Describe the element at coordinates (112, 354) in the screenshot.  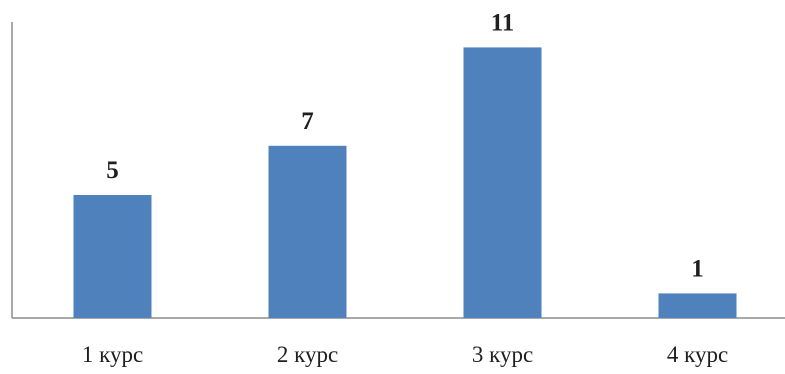
I see `category-label-1: 1 курс` at that location.